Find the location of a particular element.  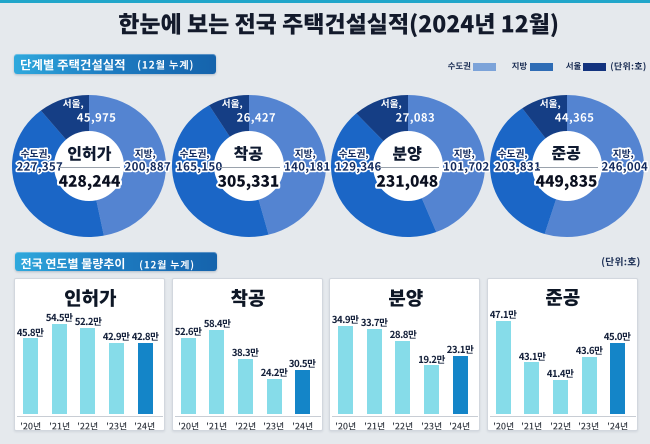

donut-sales-prov-region: 지방, is located at coordinates (464, 154).